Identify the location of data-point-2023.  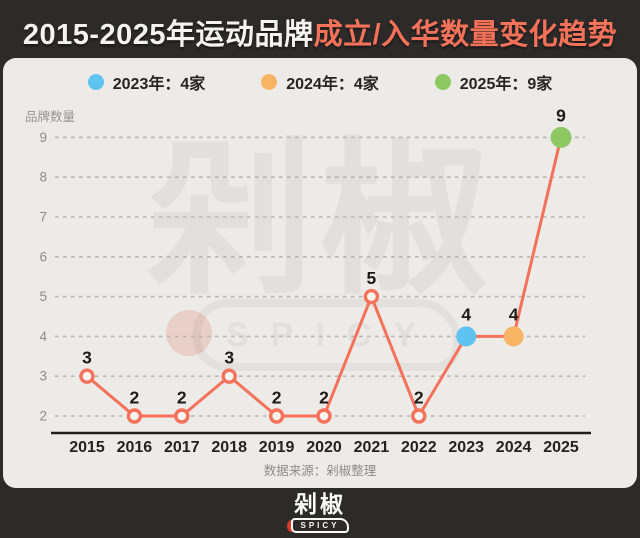
(466, 336).